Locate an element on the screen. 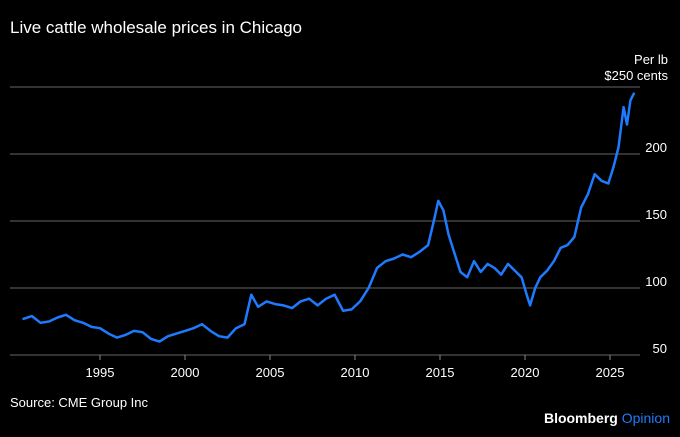 This screenshot has width=680, height=437. brand-primary: Bloomberg is located at coordinates (580, 418).